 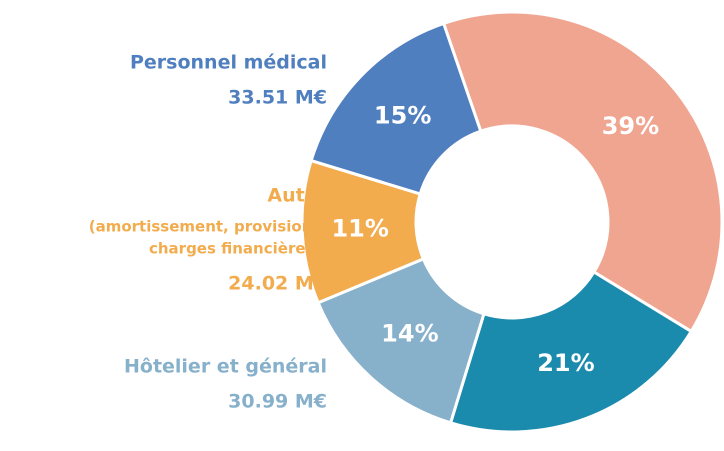 I want to click on category-label: Personnel médical, so click(x=228, y=63).